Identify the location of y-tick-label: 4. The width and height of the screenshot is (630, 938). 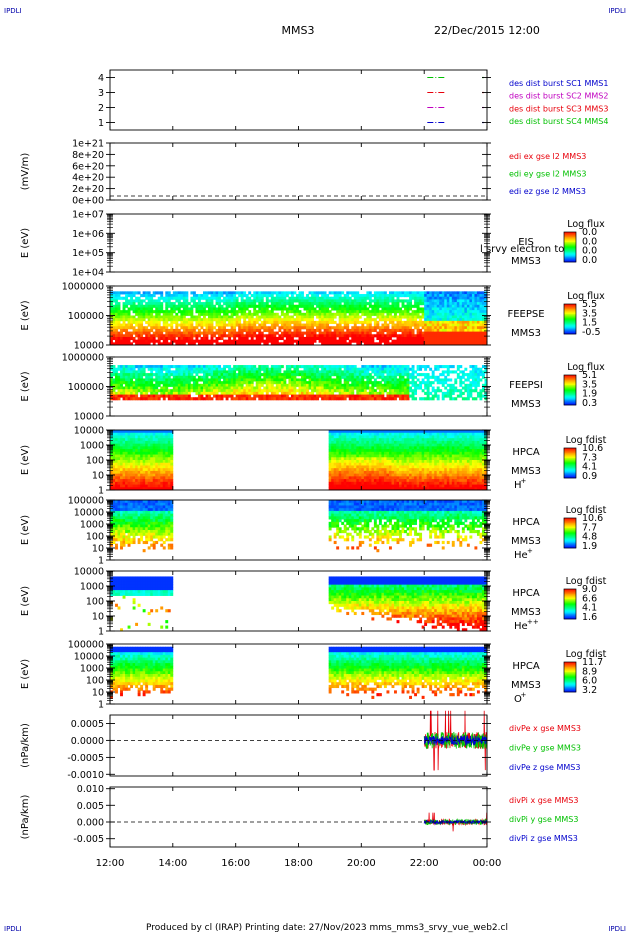
(101, 78).